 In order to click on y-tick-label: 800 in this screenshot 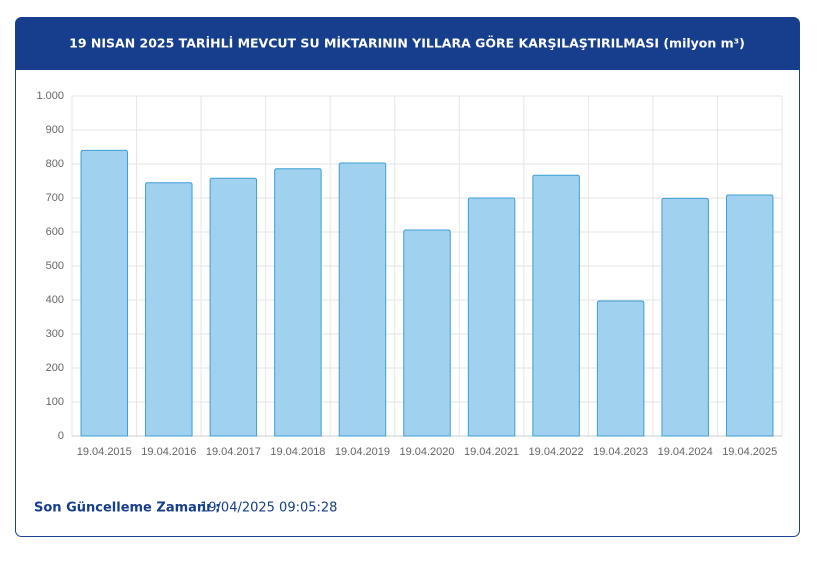, I will do `click(55, 164)`.